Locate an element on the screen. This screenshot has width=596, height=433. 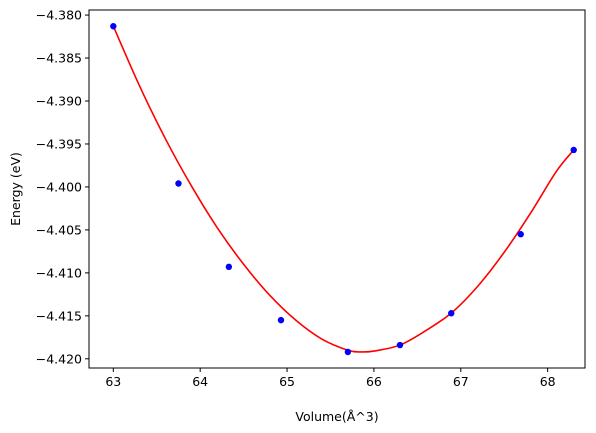
y-tick-label: −4.405 is located at coordinates (59, 229).